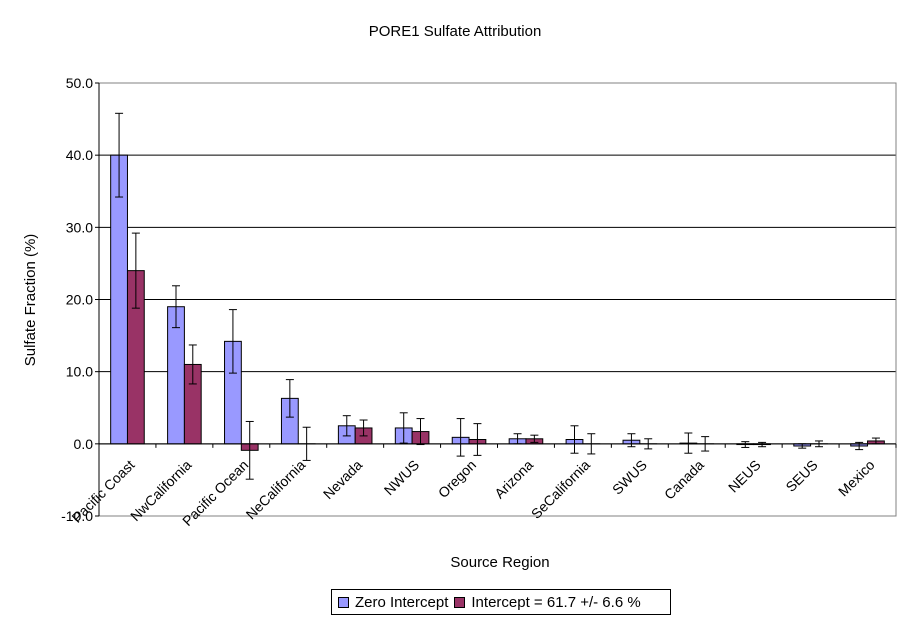  Describe the element at coordinates (84, 444) in the screenshot. I see `y-tick-label: 0.0` at that location.